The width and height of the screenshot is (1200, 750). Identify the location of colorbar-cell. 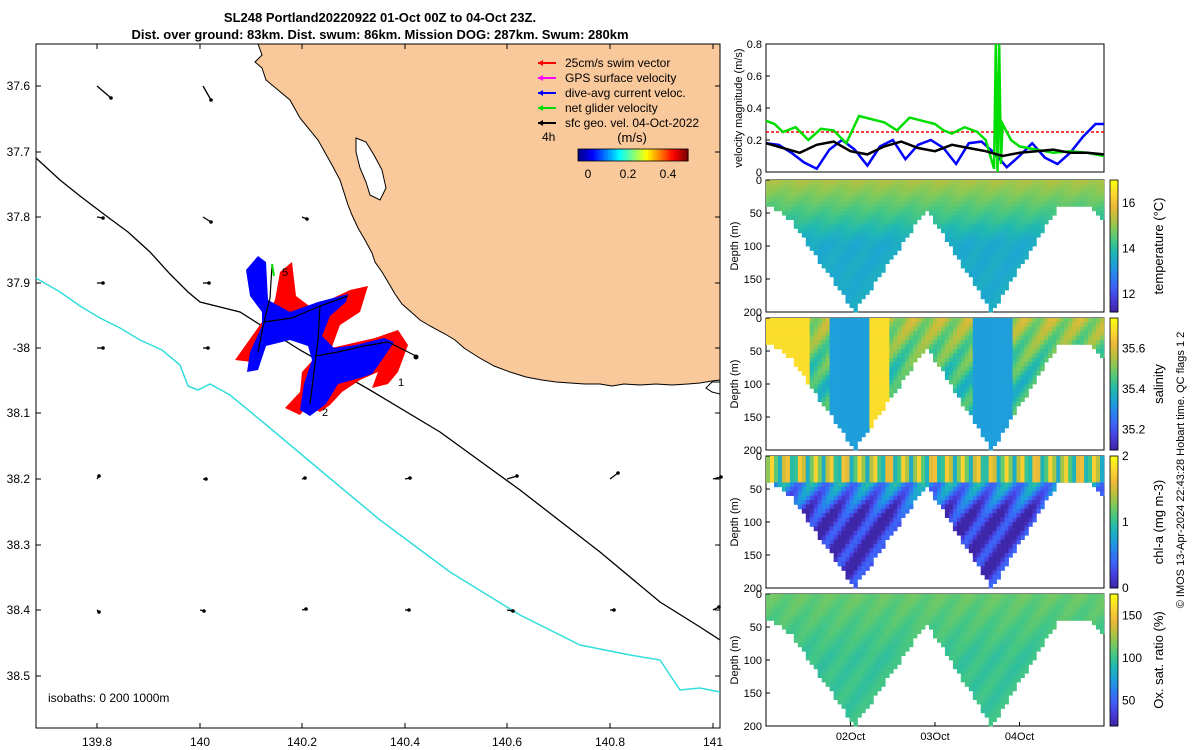
(660, 155).